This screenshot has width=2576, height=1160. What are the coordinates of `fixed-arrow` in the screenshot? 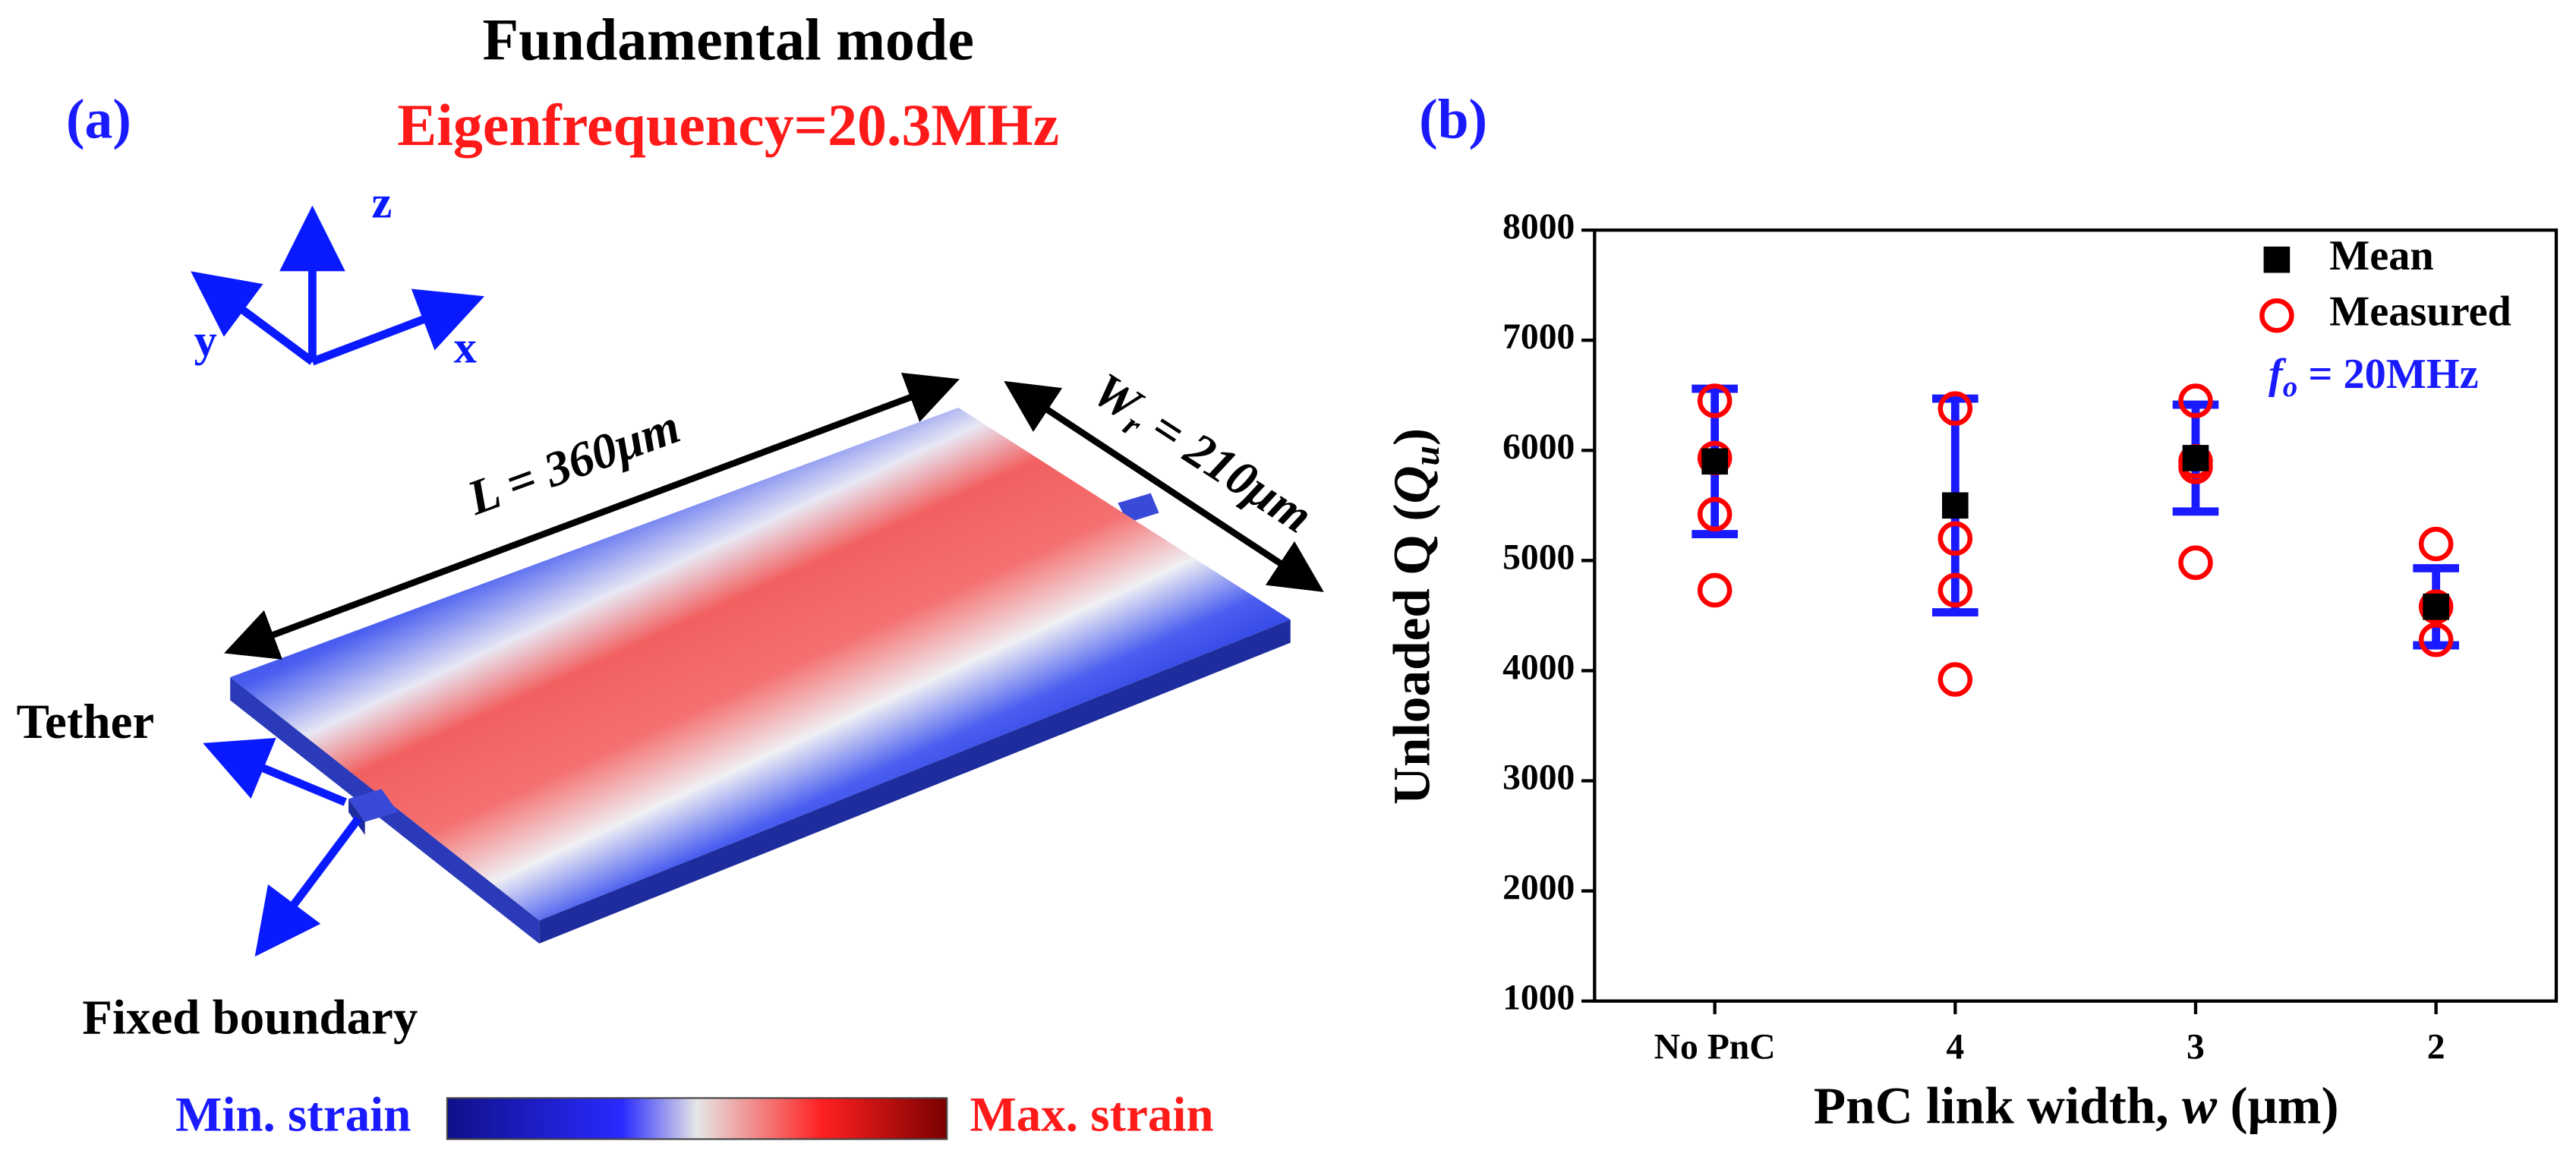 It's located at (308, 886).